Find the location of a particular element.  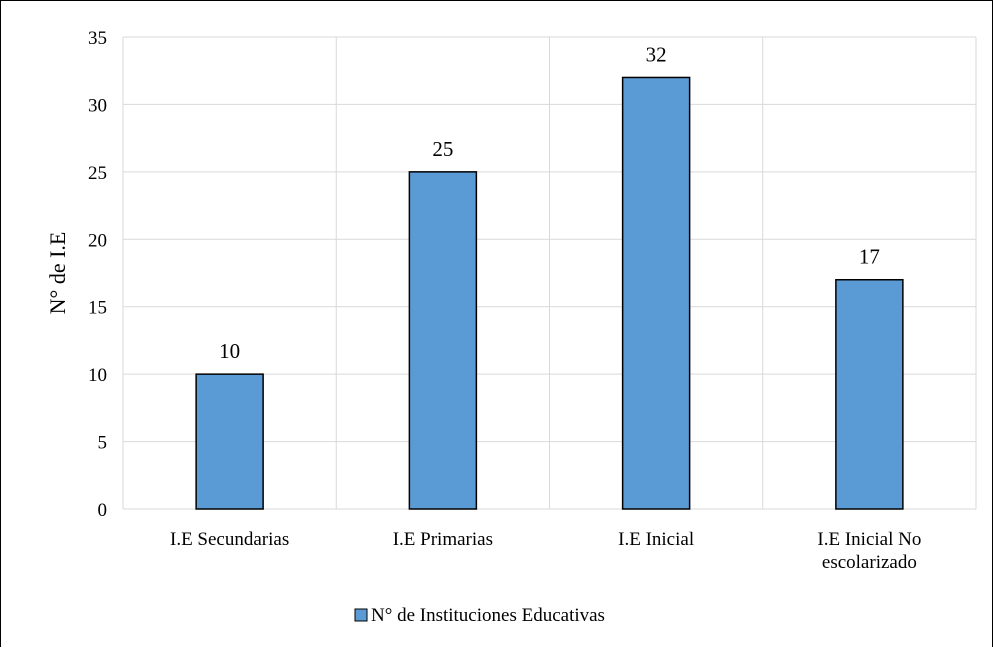

x-category-label: I.E Inicial is located at coordinates (656, 539).